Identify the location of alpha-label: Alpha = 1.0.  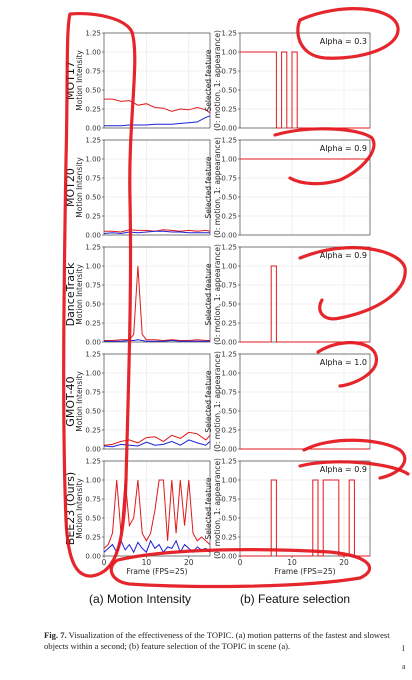
(343, 362).